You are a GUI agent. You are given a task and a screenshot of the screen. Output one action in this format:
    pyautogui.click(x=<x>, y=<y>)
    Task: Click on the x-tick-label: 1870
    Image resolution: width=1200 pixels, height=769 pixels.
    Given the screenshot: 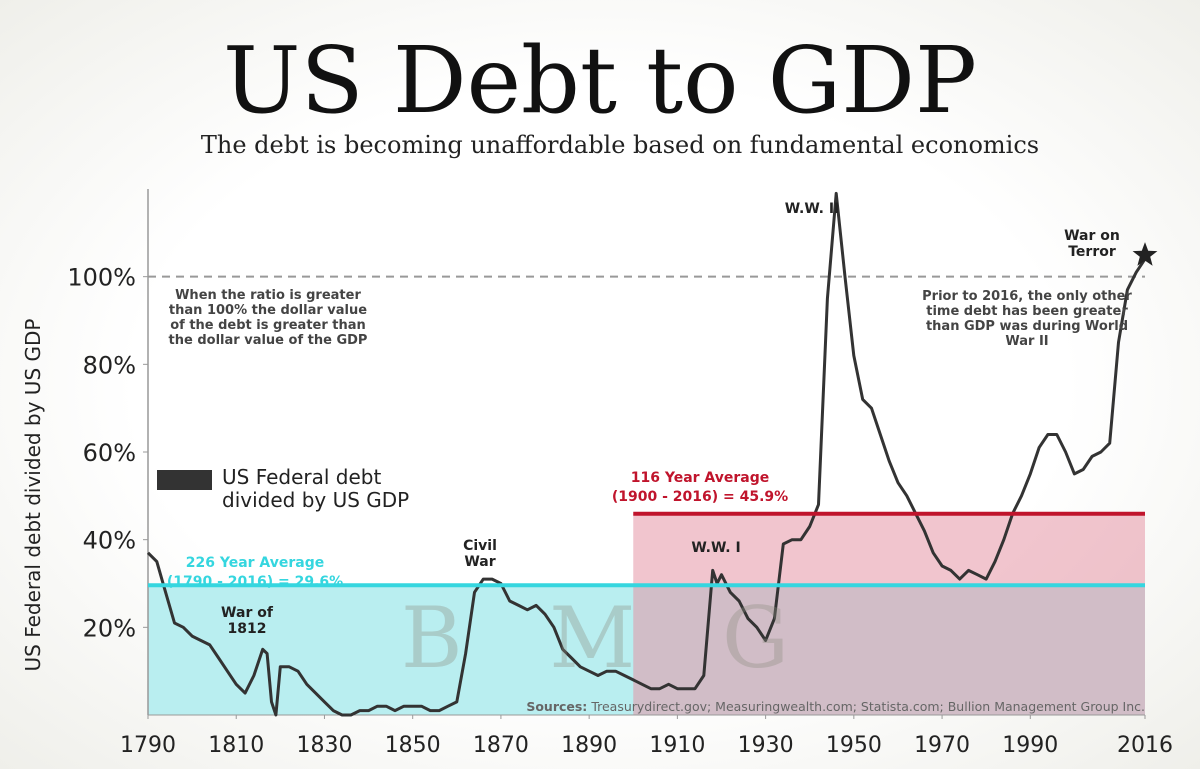 What is the action you would take?
    pyautogui.click(x=501, y=745)
    